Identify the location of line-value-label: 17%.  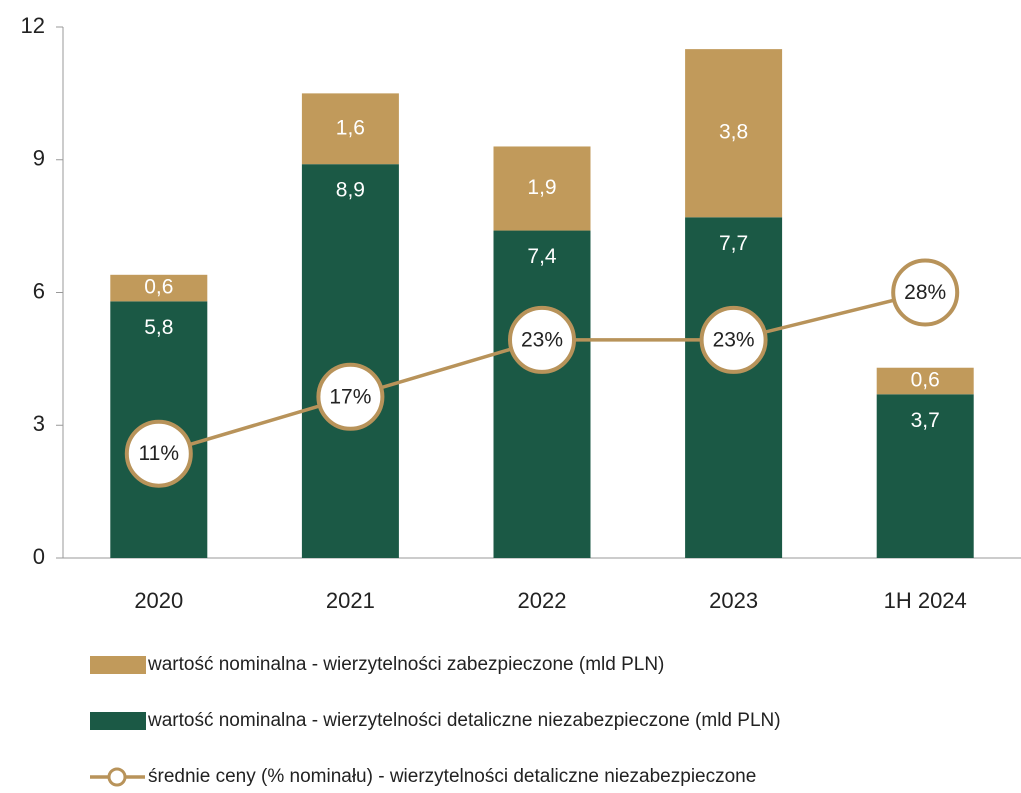
(350, 396).